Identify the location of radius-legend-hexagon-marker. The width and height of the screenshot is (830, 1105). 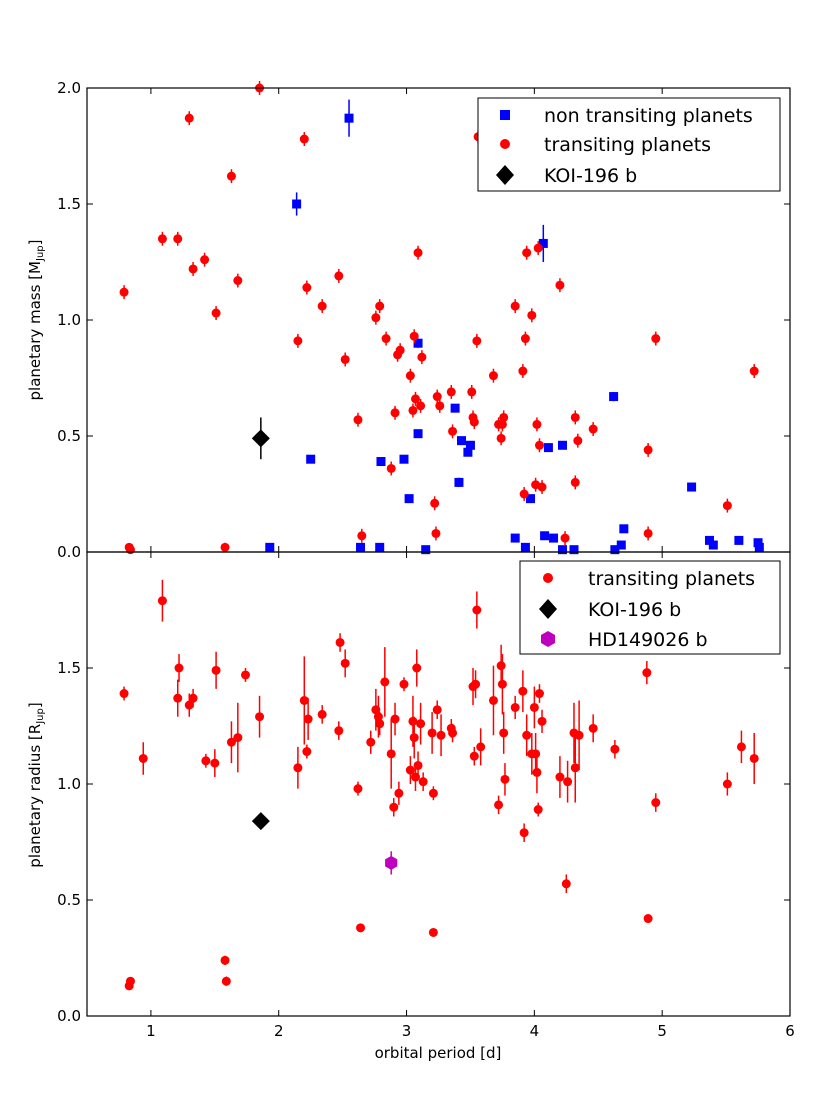
(548, 639).